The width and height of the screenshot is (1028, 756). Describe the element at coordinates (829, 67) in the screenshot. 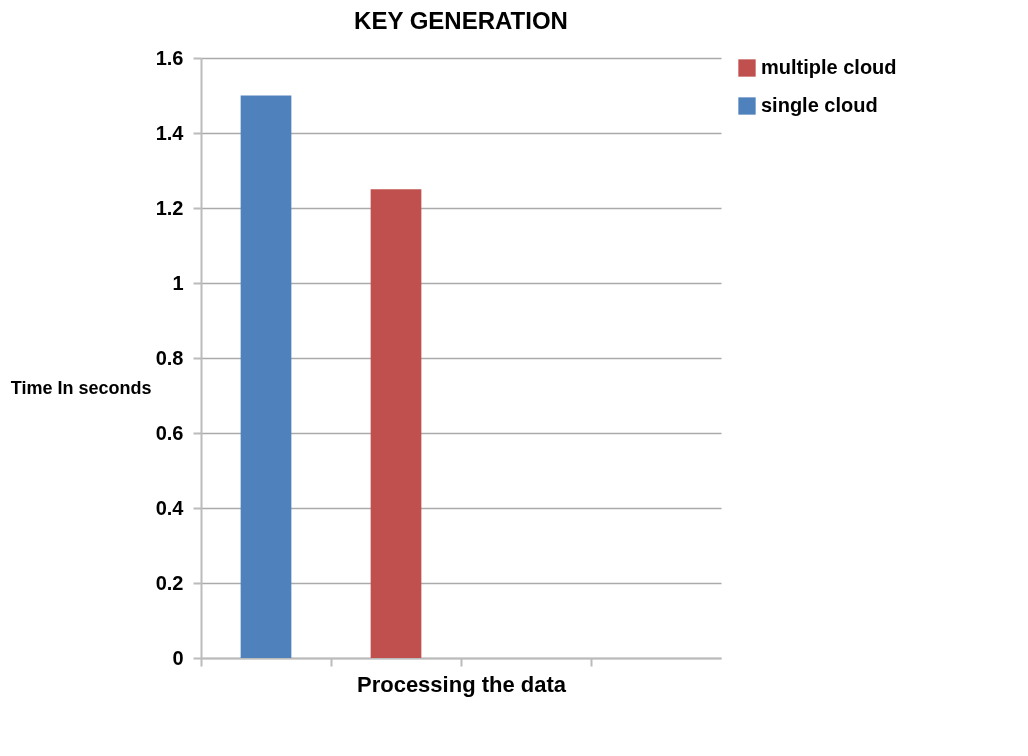

I see `legend-label: multiple cloud` at that location.